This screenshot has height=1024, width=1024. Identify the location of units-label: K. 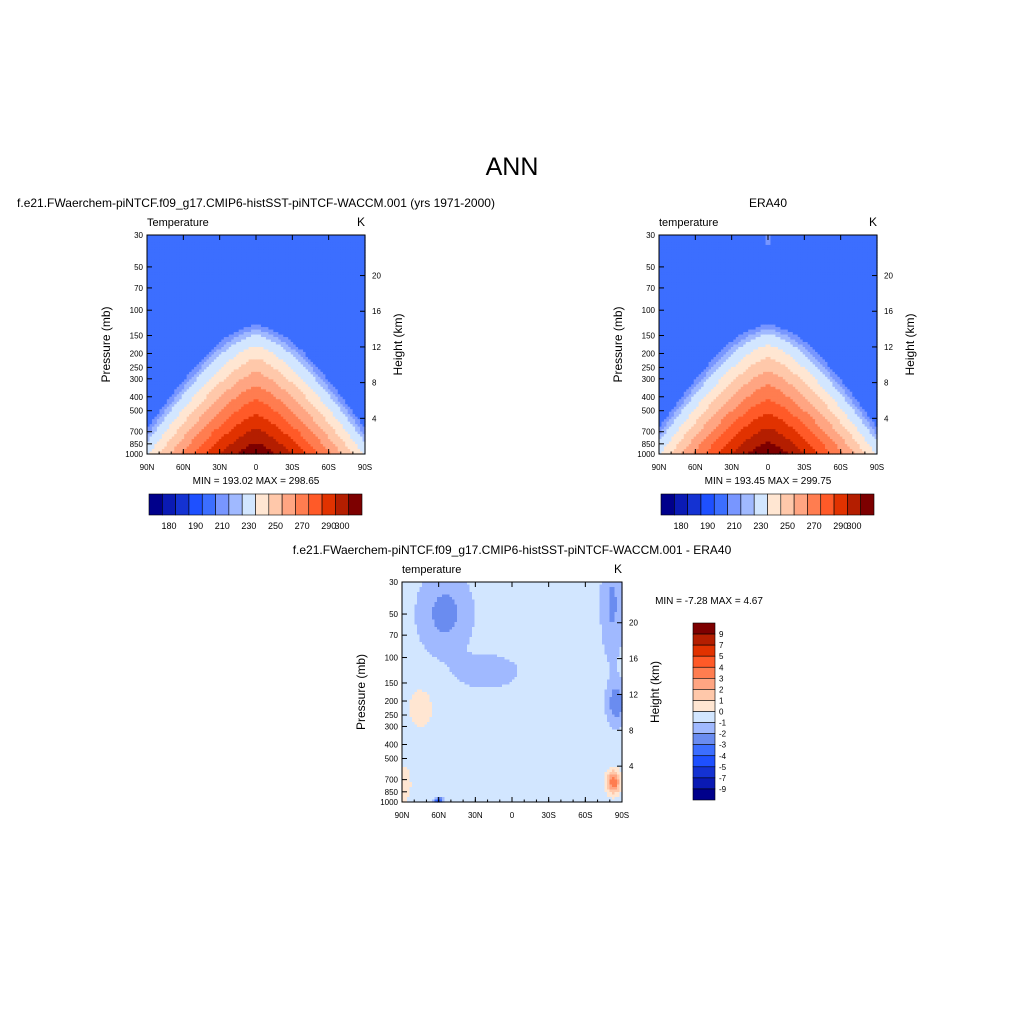
(361, 222).